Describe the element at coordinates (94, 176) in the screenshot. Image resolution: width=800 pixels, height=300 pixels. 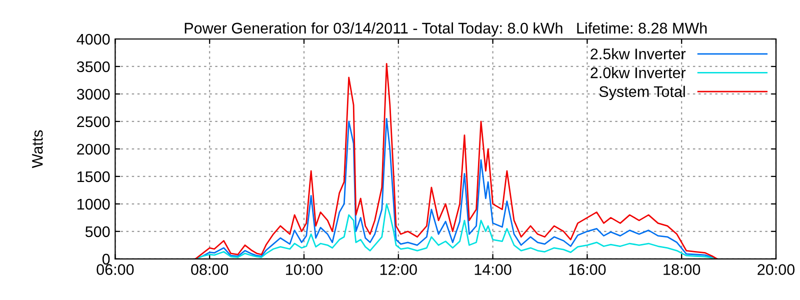
I see `y-tick-label: 1500` at that location.